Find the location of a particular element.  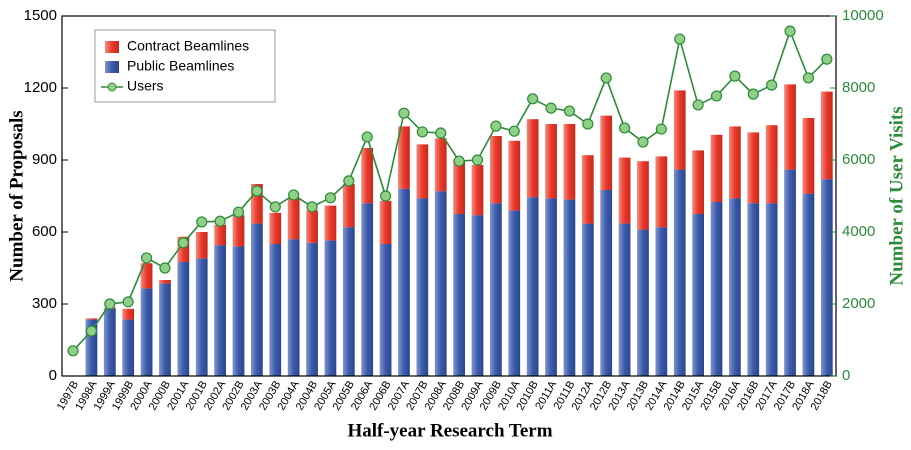

y2-tick-label: 0 is located at coordinates (846, 375).